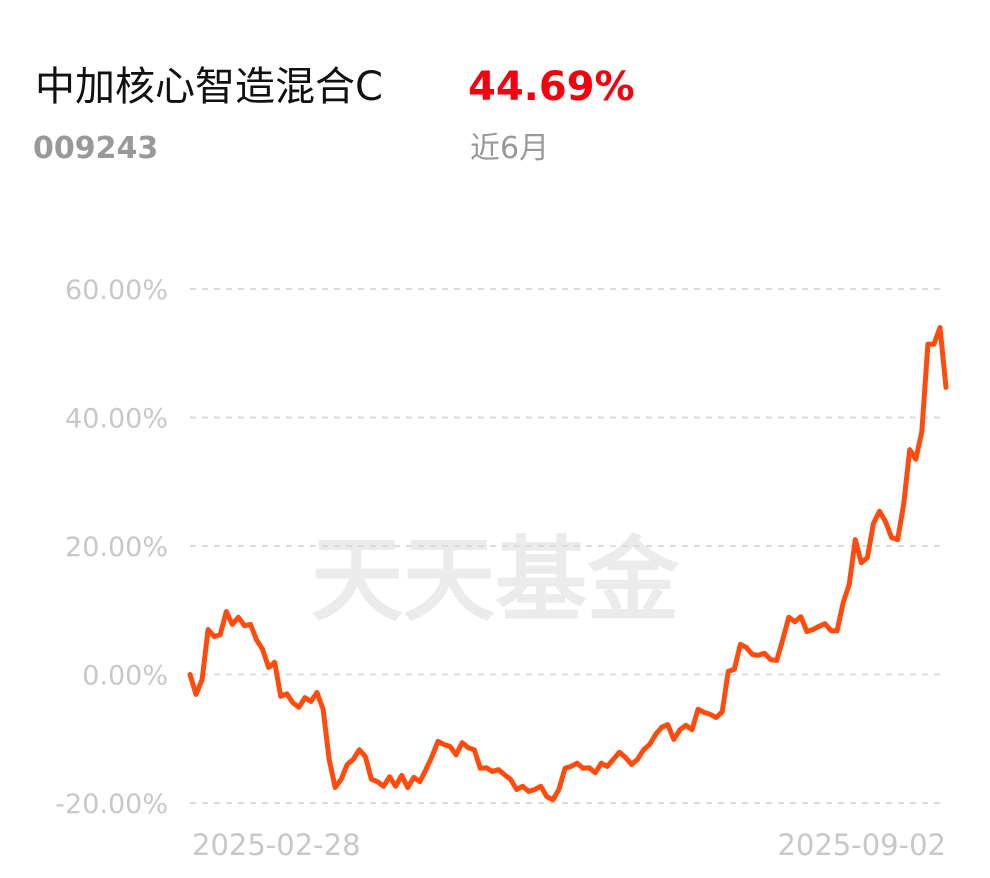  Describe the element at coordinates (116, 419) in the screenshot. I see `y-tick-label: 40.00%` at that location.